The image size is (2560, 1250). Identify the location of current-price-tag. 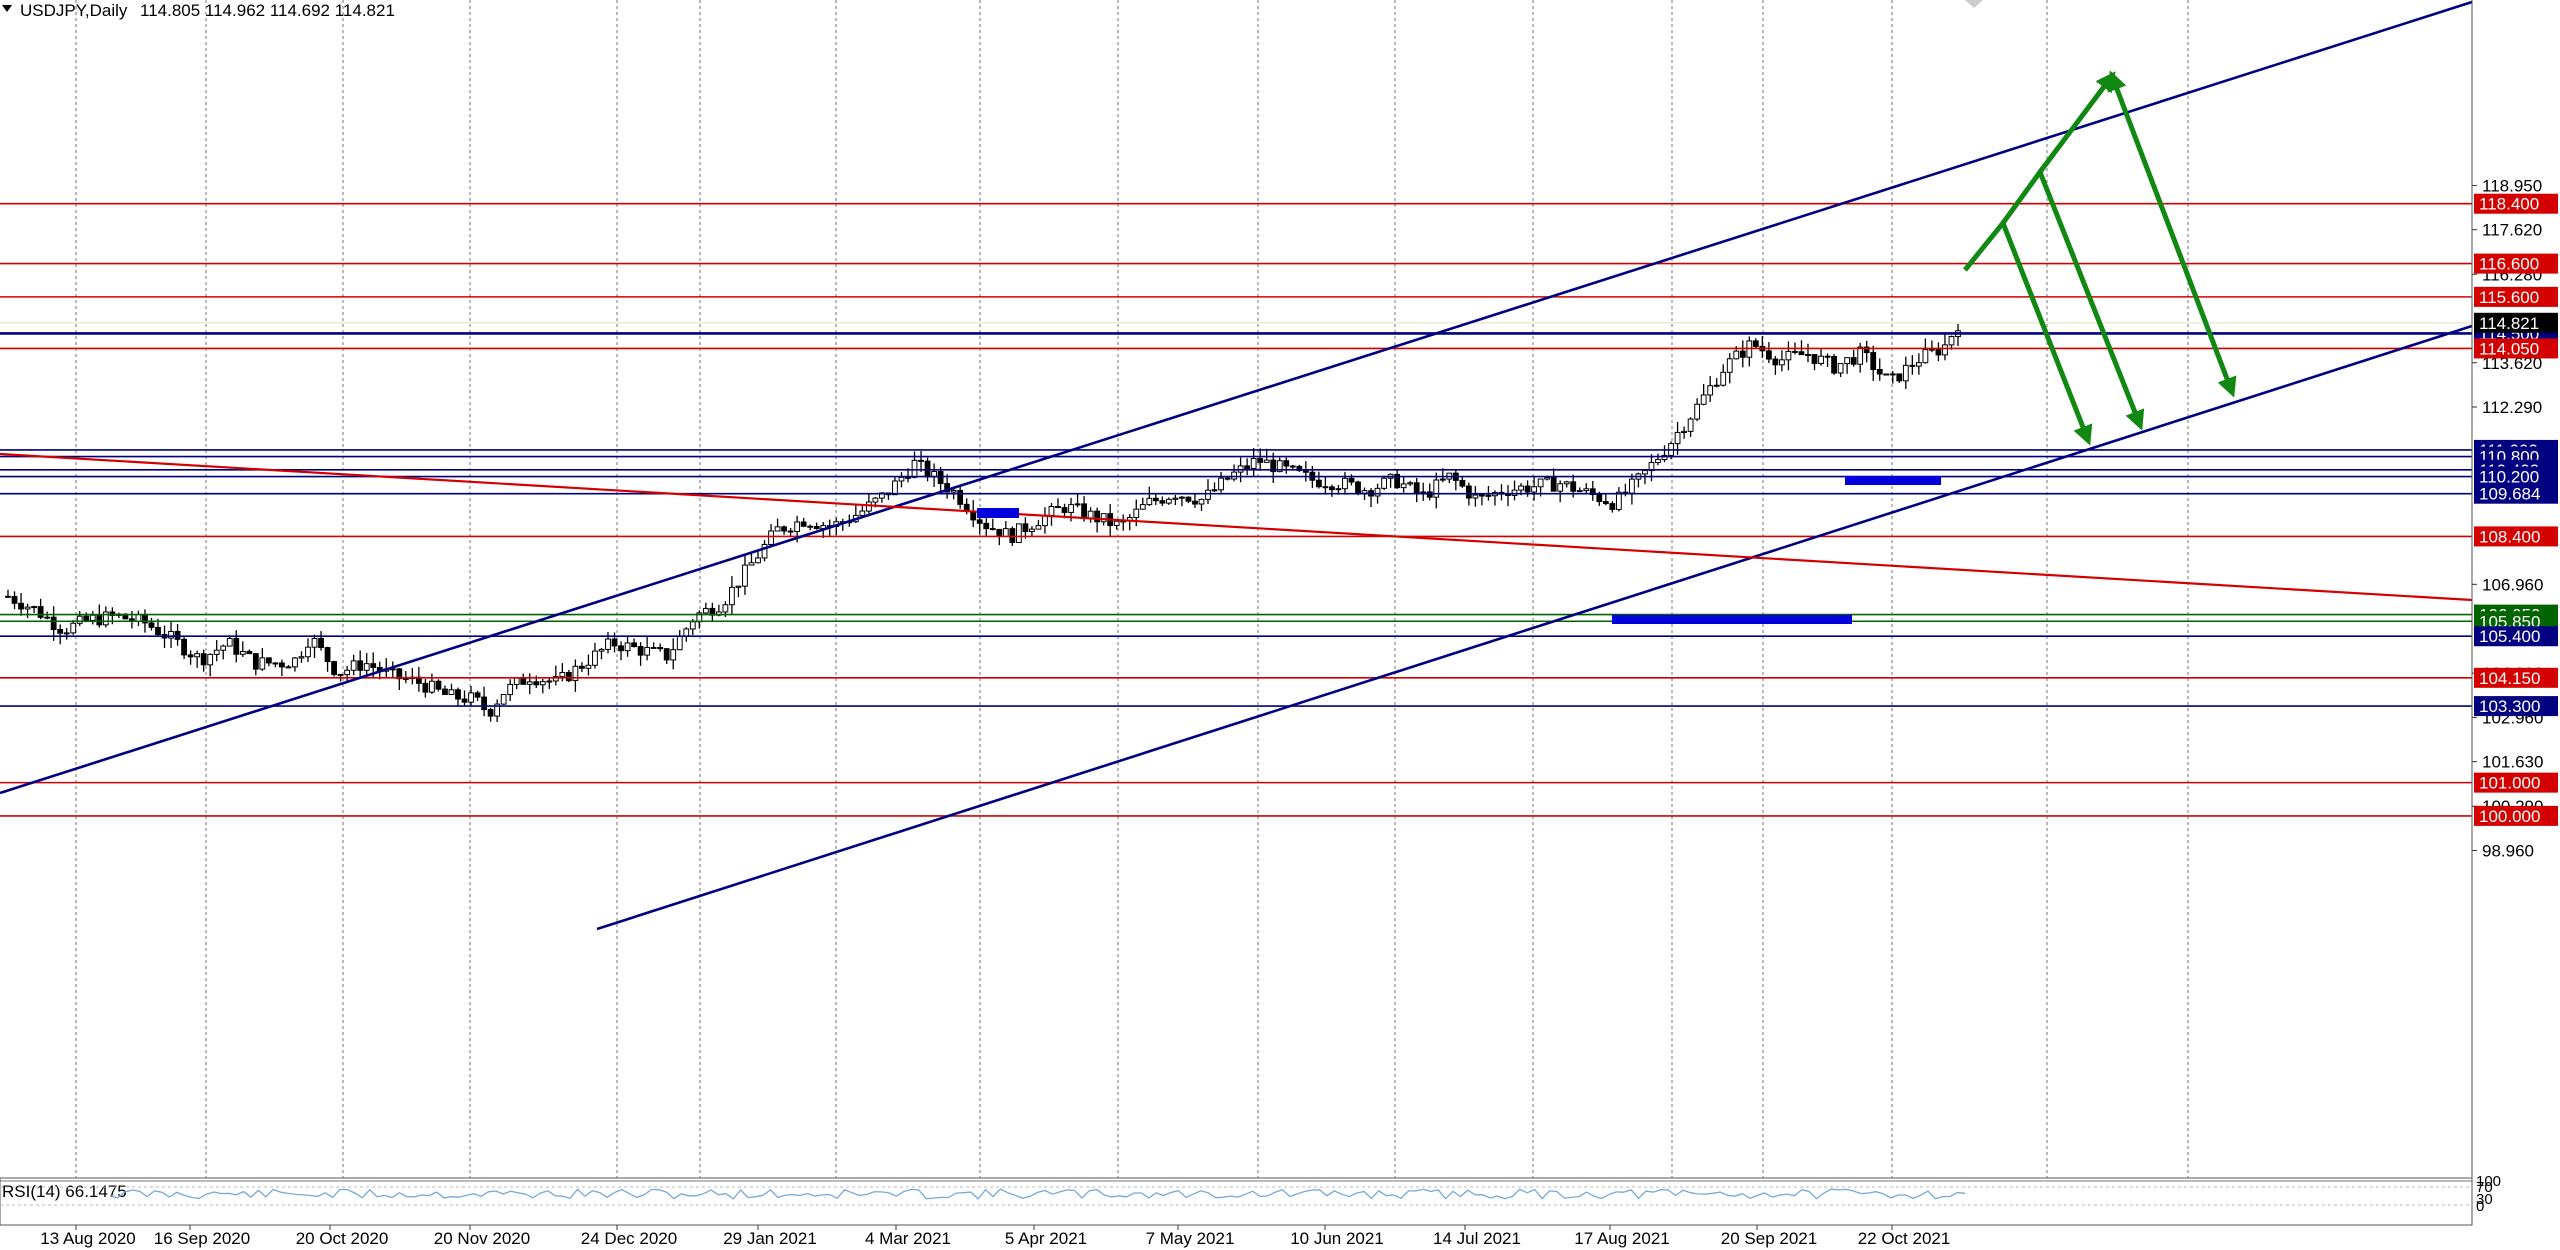
(2516, 322).